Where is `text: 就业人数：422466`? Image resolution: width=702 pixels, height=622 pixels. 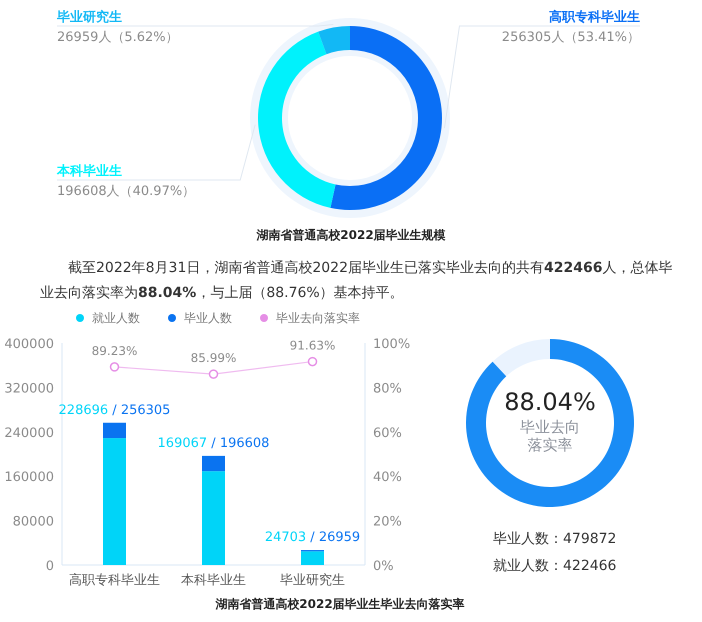
text: 就业人数：422466 is located at coordinates (554, 566).